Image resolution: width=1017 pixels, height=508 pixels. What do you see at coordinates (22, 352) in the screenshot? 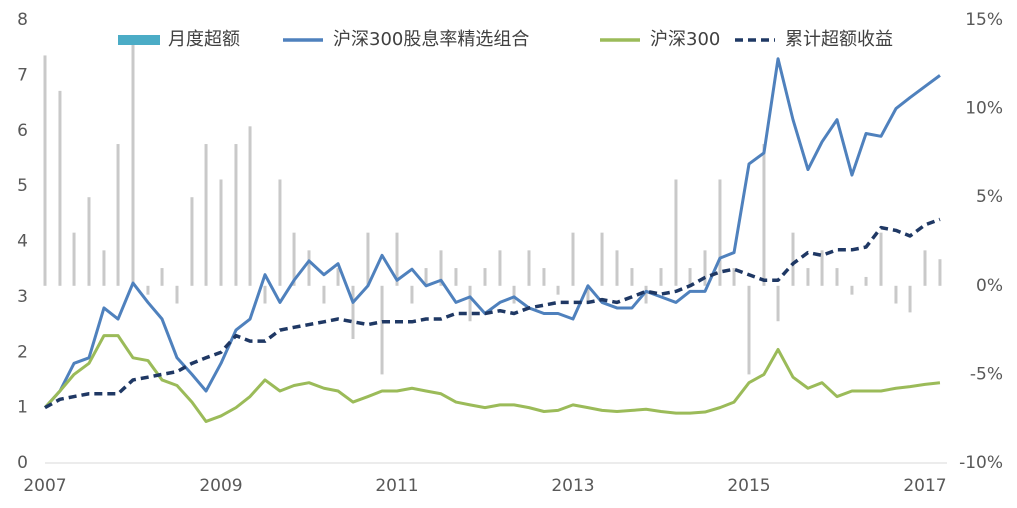
I see `y-tick-label: 2` at bounding box center [22, 352].